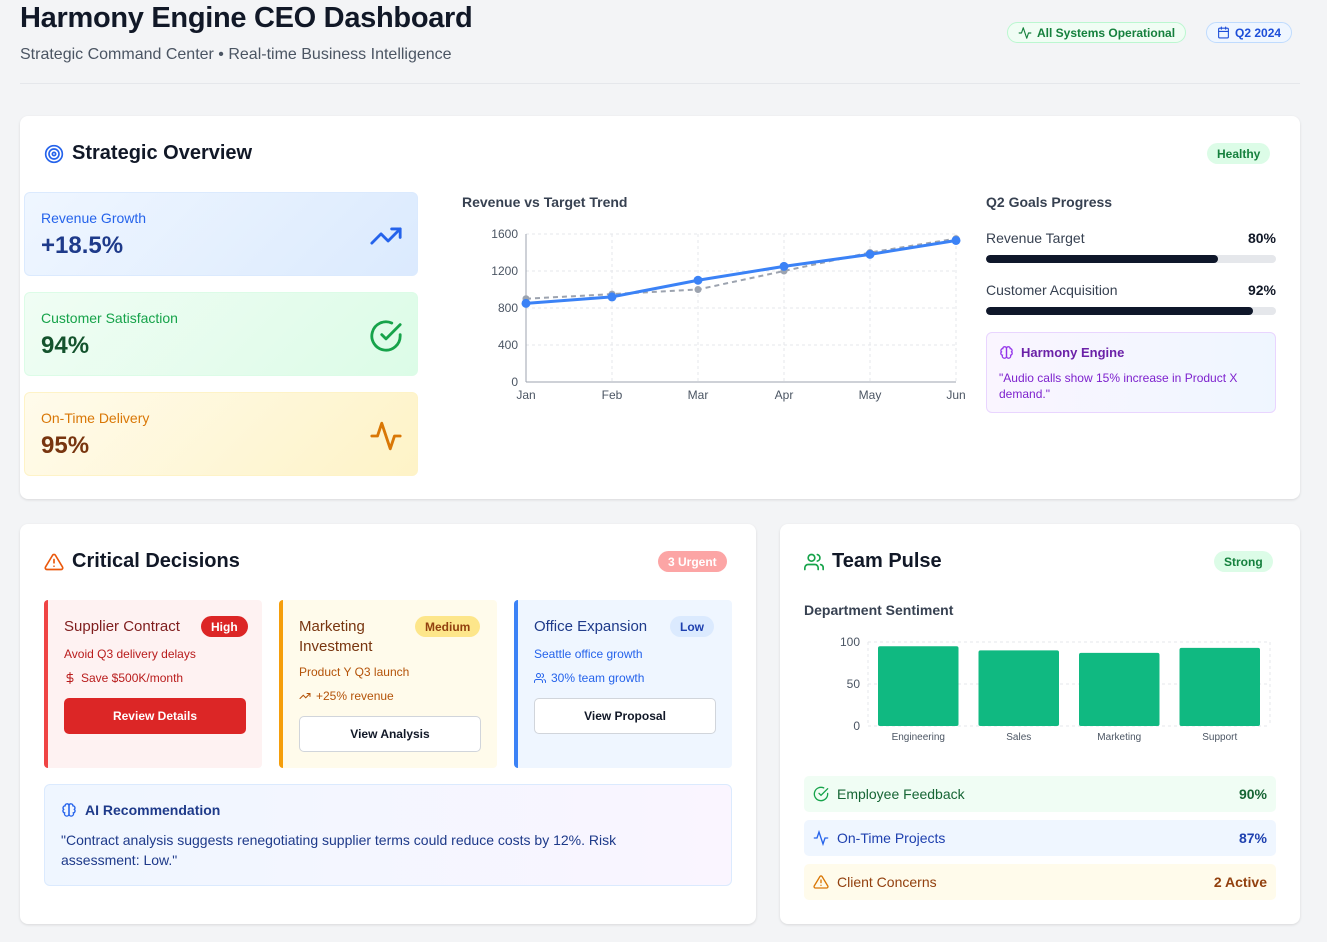 This screenshot has width=1327, height=942. Describe the element at coordinates (221, 434) in the screenshot. I see `kpi-on-time-delivery: On-Time Delivery 95%` at that location.